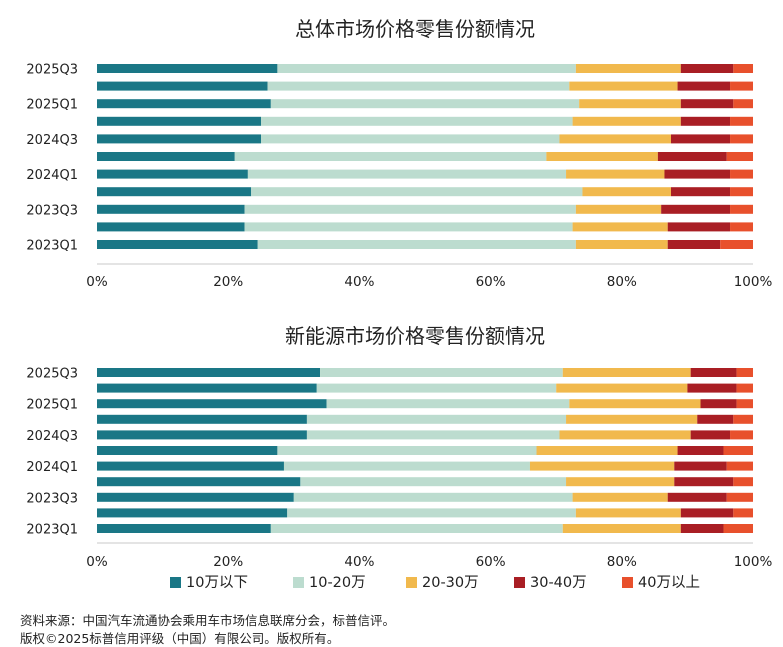  What do you see at coordinates (700, 466) in the screenshot?
I see `bar-segment-2024Q1-30-40万` at bounding box center [700, 466].